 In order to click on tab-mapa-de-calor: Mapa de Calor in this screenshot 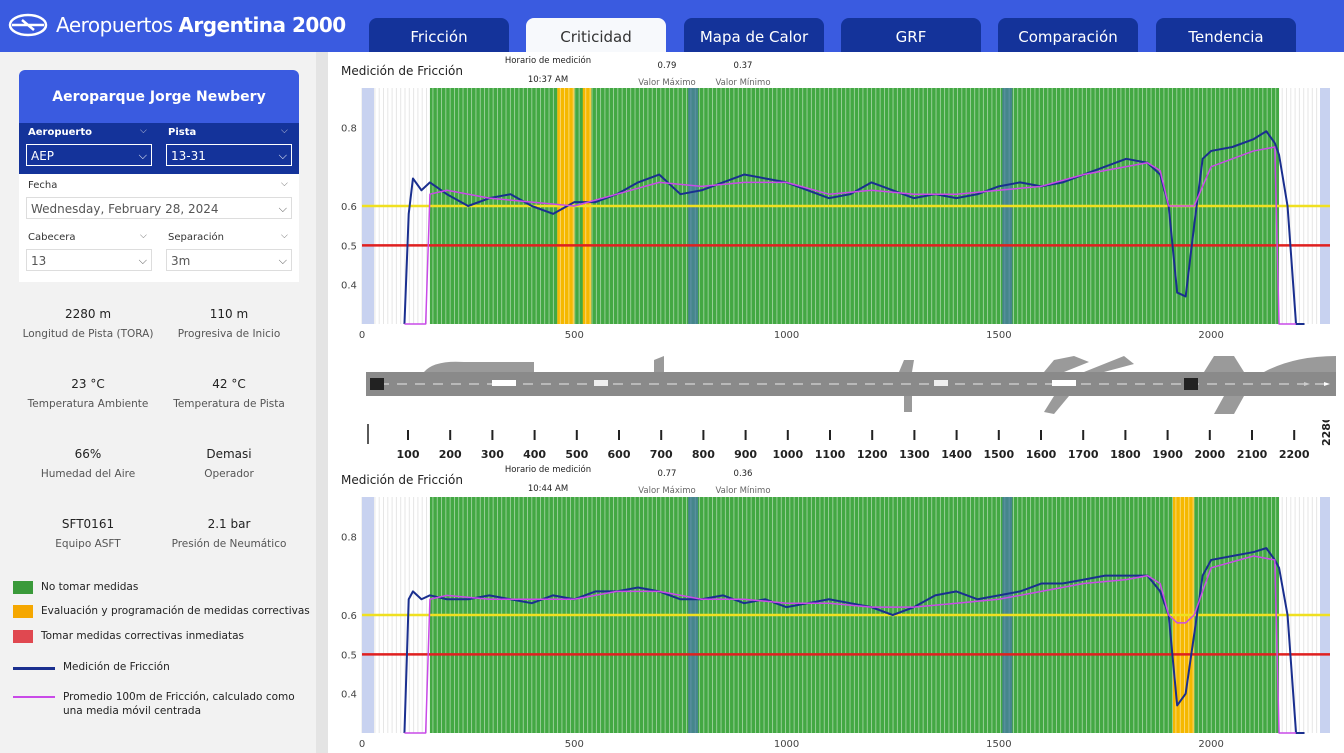, I will do `click(754, 35)`.